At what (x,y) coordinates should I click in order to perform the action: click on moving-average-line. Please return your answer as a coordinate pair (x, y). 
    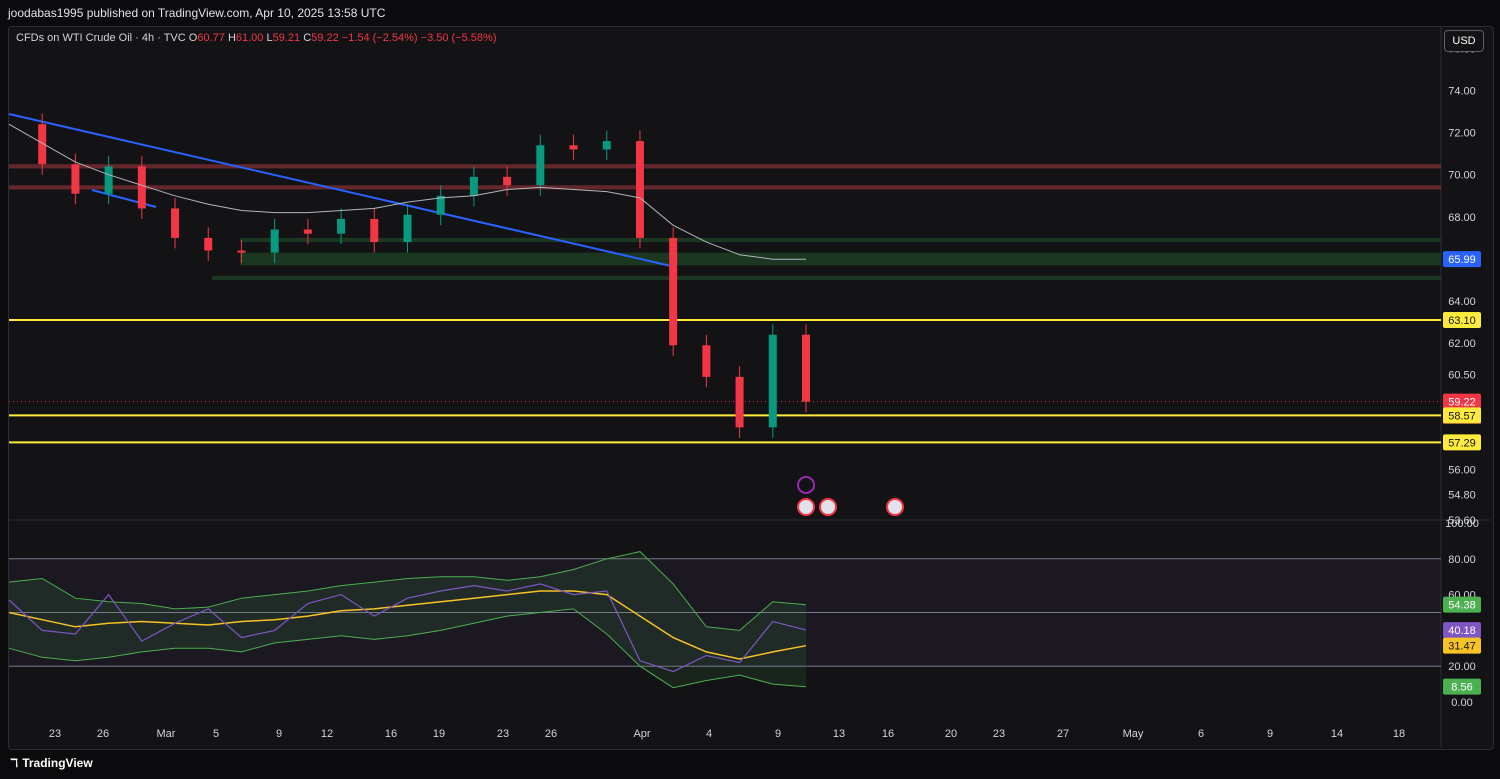
    Looking at the image, I should click on (407, 191).